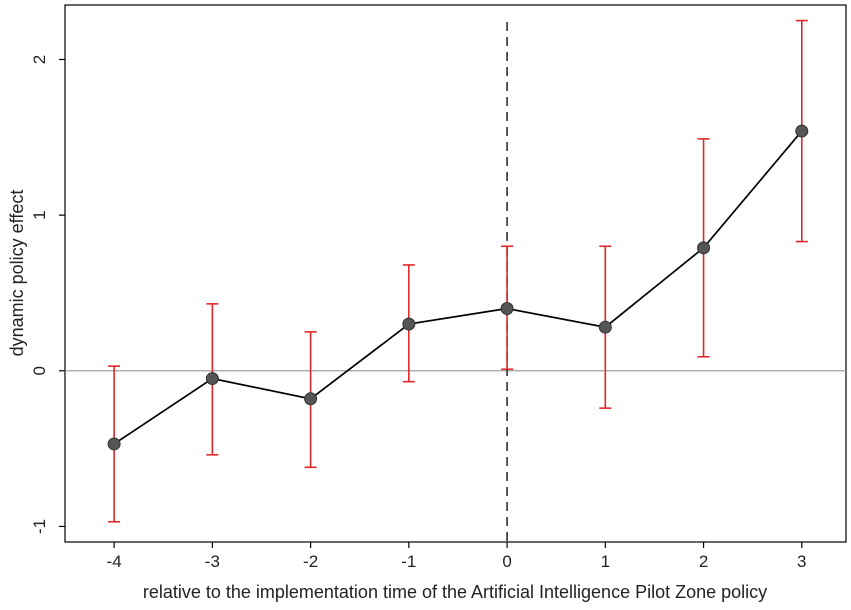 This screenshot has width=851, height=610. I want to click on y-tick-label: 1, so click(39, 214).